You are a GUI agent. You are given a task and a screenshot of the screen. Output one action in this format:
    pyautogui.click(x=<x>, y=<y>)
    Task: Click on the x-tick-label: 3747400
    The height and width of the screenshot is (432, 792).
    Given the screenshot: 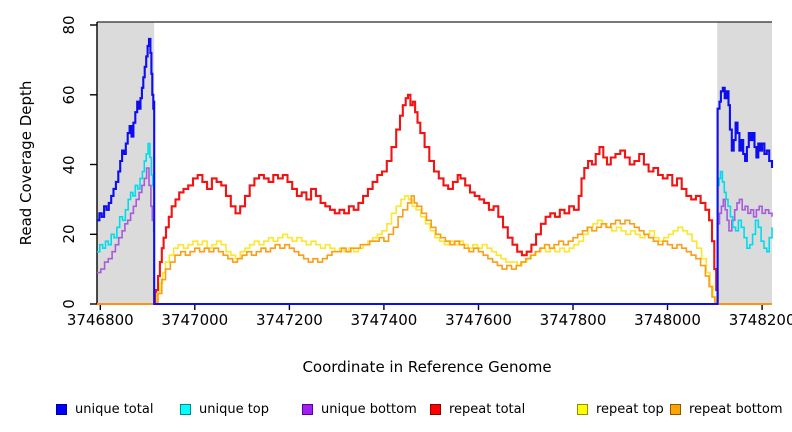 What is the action you would take?
    pyautogui.click(x=384, y=320)
    